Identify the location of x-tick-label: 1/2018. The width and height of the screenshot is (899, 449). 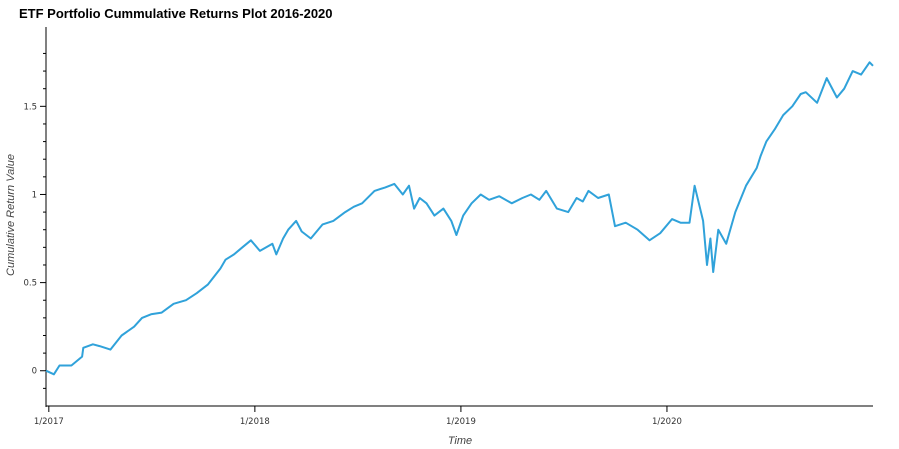
(255, 422).